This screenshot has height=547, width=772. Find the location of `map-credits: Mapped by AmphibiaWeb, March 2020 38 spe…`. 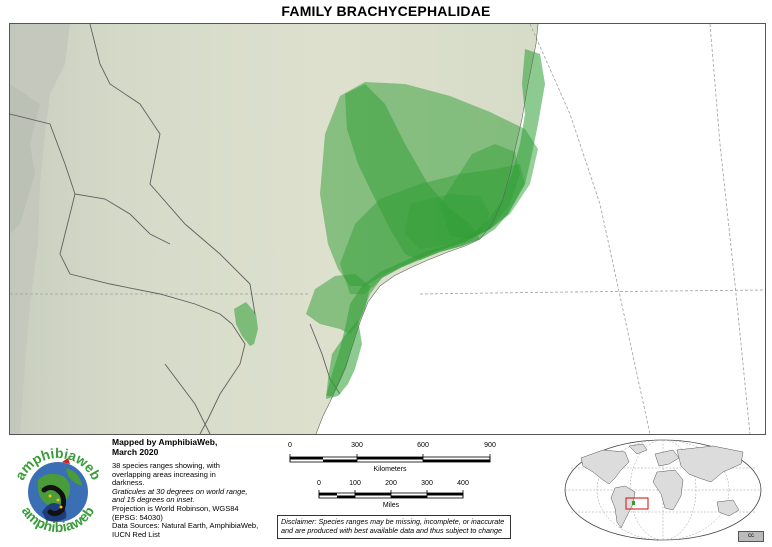

map-credits: Mapped by AmphibiaWeb, March 2020 38 spe… is located at coordinates (192, 488).